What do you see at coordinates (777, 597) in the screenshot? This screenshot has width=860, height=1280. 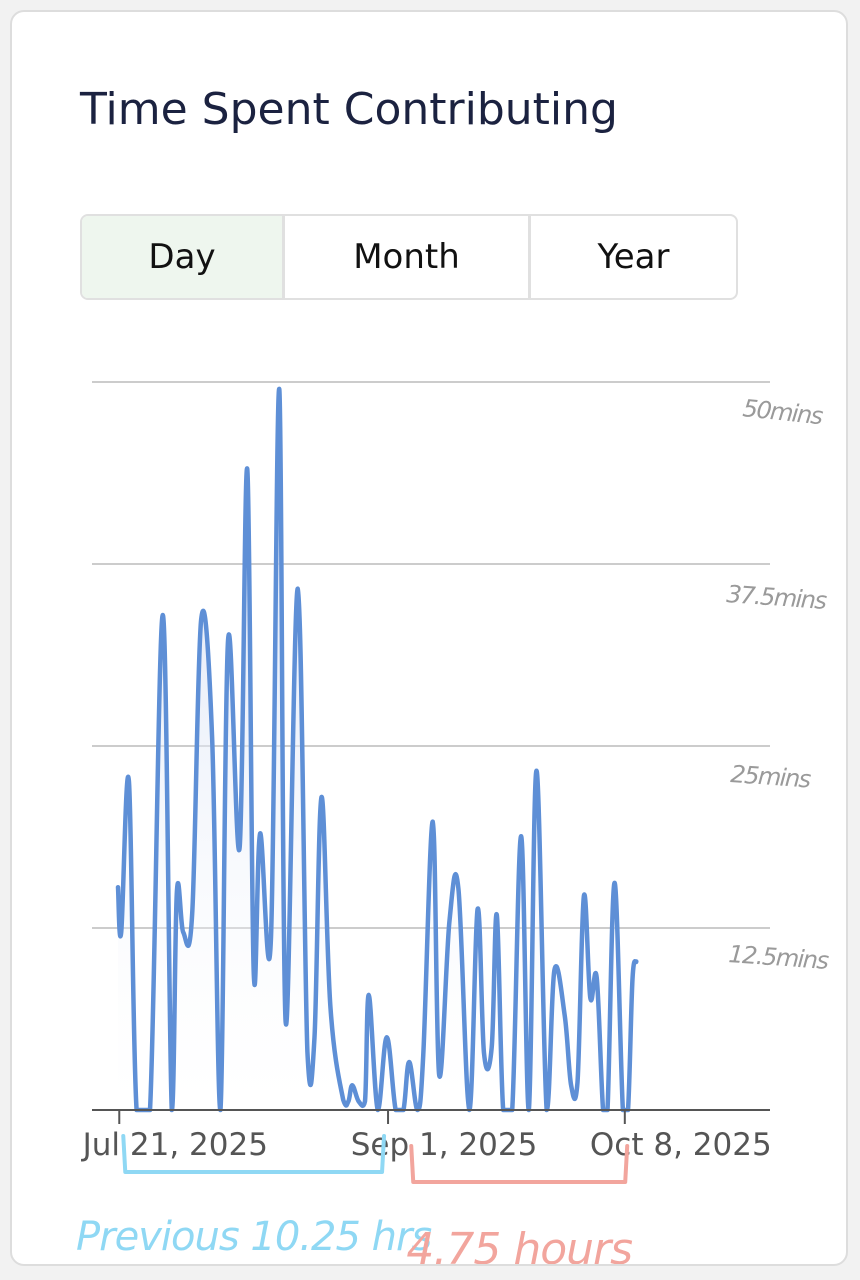 I see `y-tick-label: 37.5mins` at bounding box center [777, 597].